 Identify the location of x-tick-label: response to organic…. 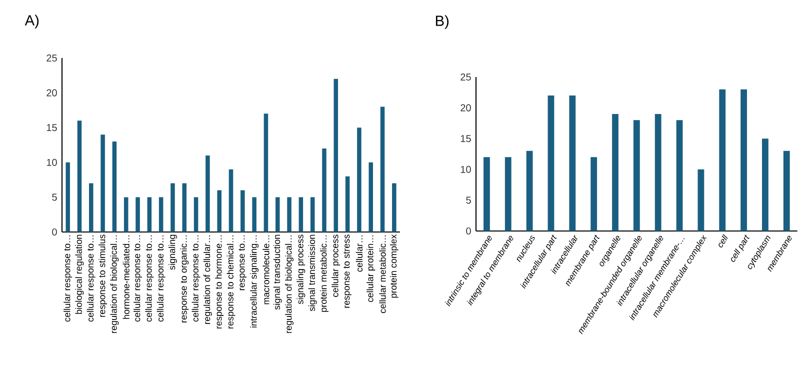
(184, 279).